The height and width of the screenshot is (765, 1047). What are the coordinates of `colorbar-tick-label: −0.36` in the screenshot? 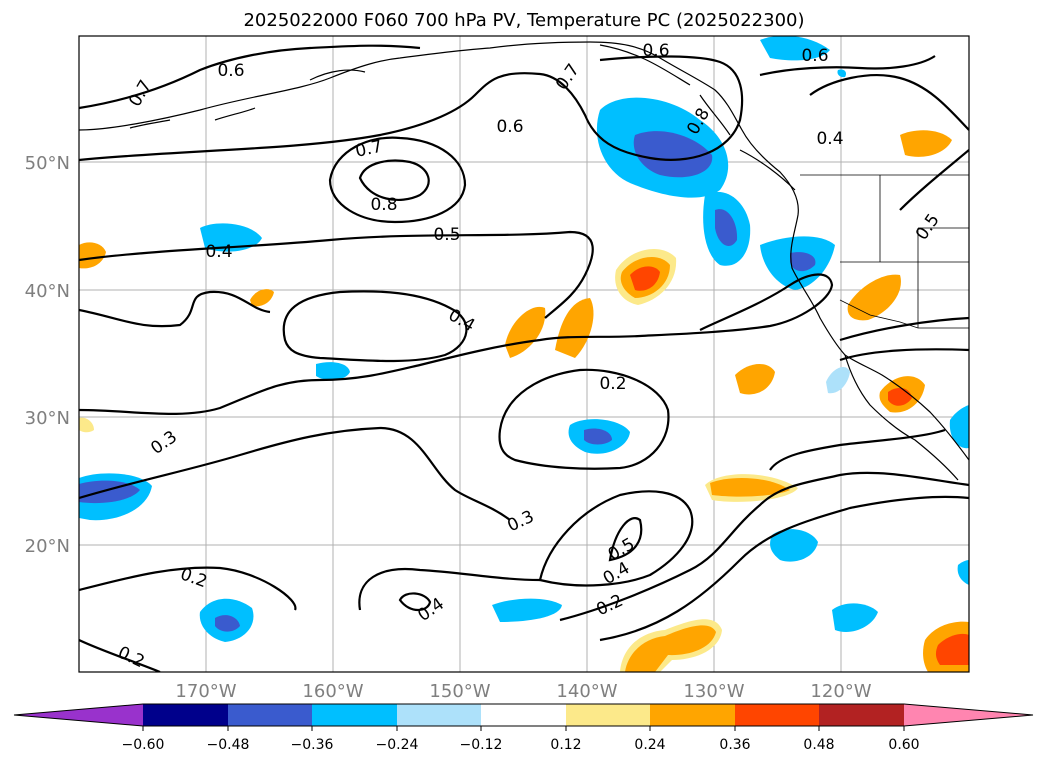 It's located at (312, 745).